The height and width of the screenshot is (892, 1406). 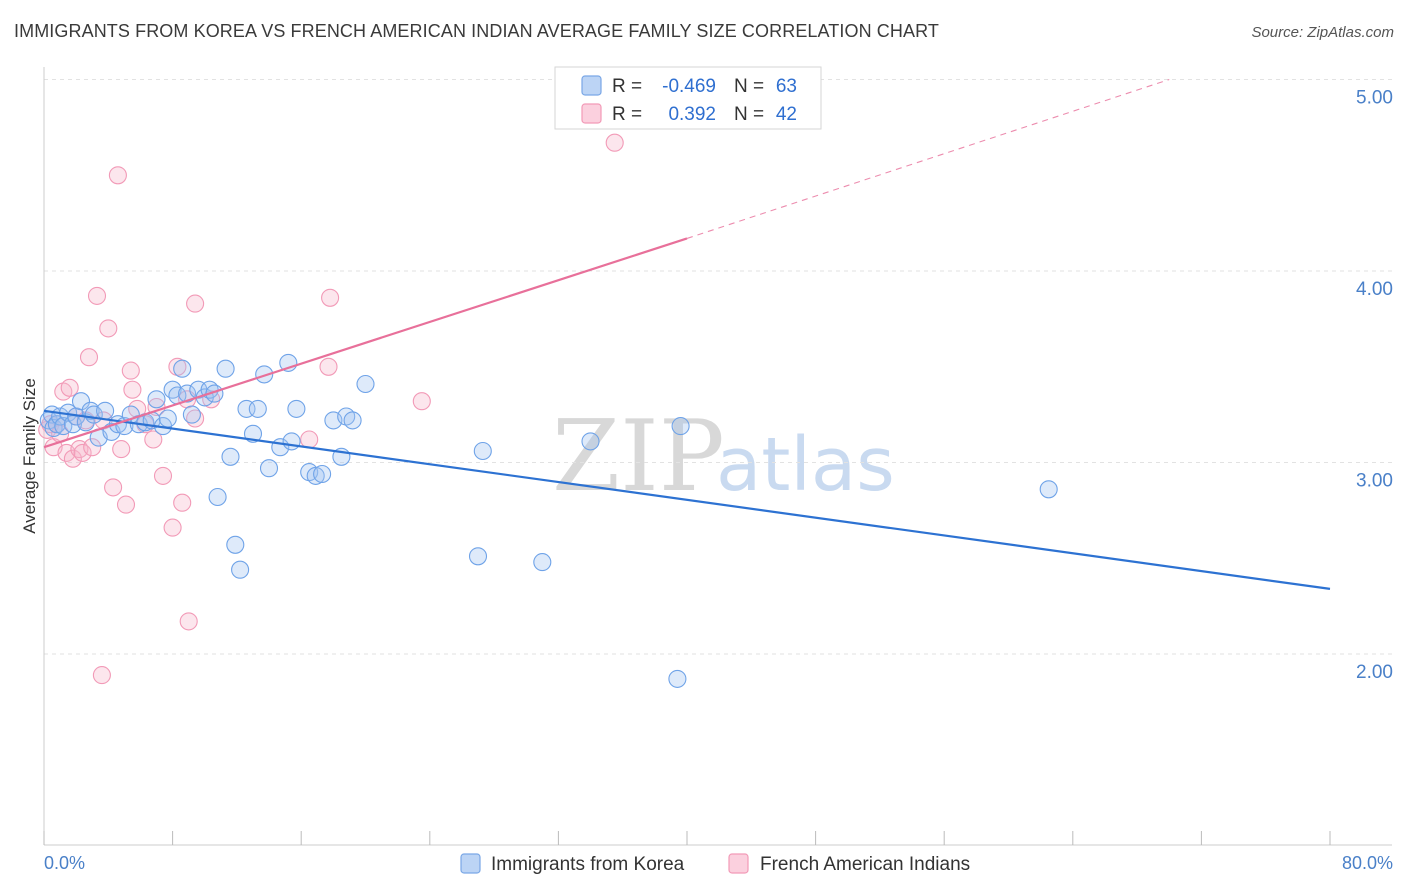 I want to click on y-tick-labels: 2.00 3.00 4.00 5.00, so click(x=1374, y=386).